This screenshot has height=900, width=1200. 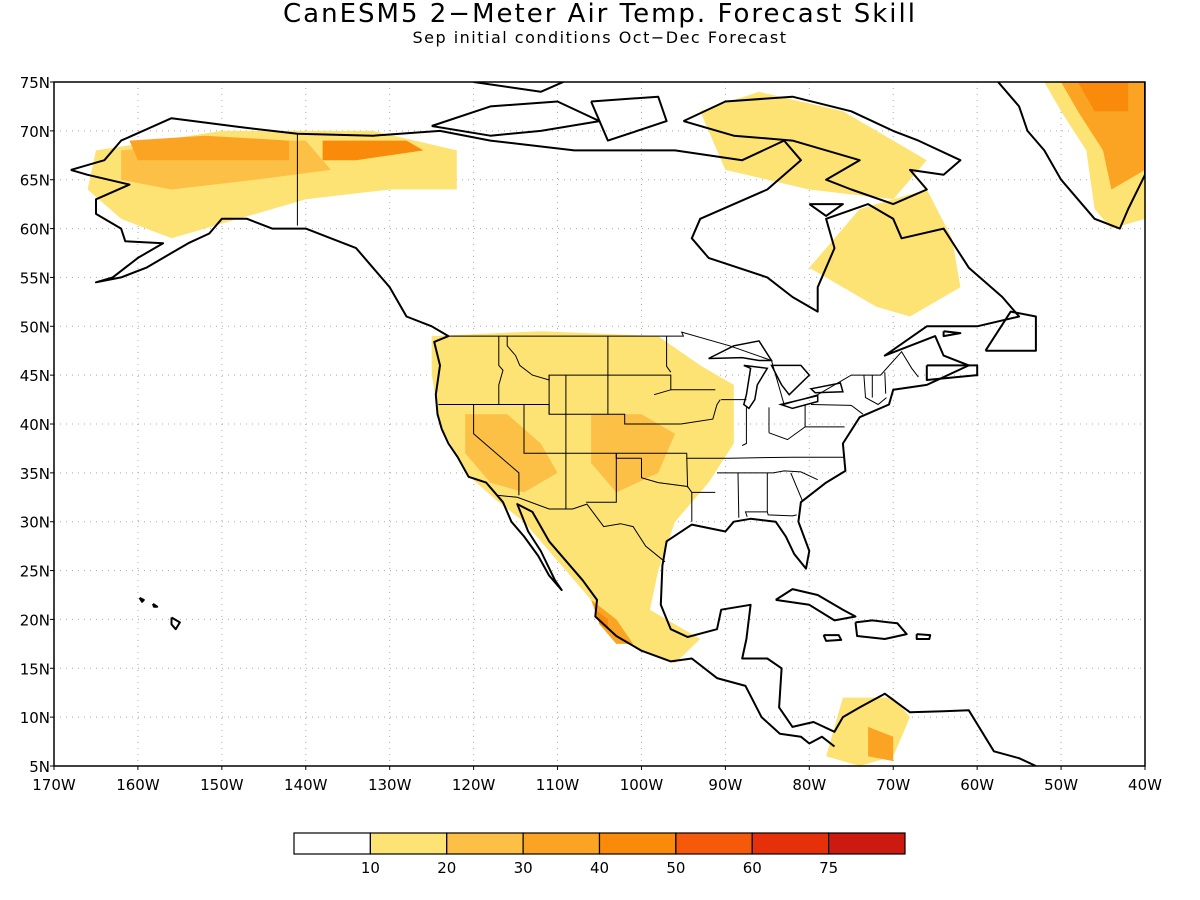 I want to click on lat-tick-label: 10N, so click(x=35, y=718).